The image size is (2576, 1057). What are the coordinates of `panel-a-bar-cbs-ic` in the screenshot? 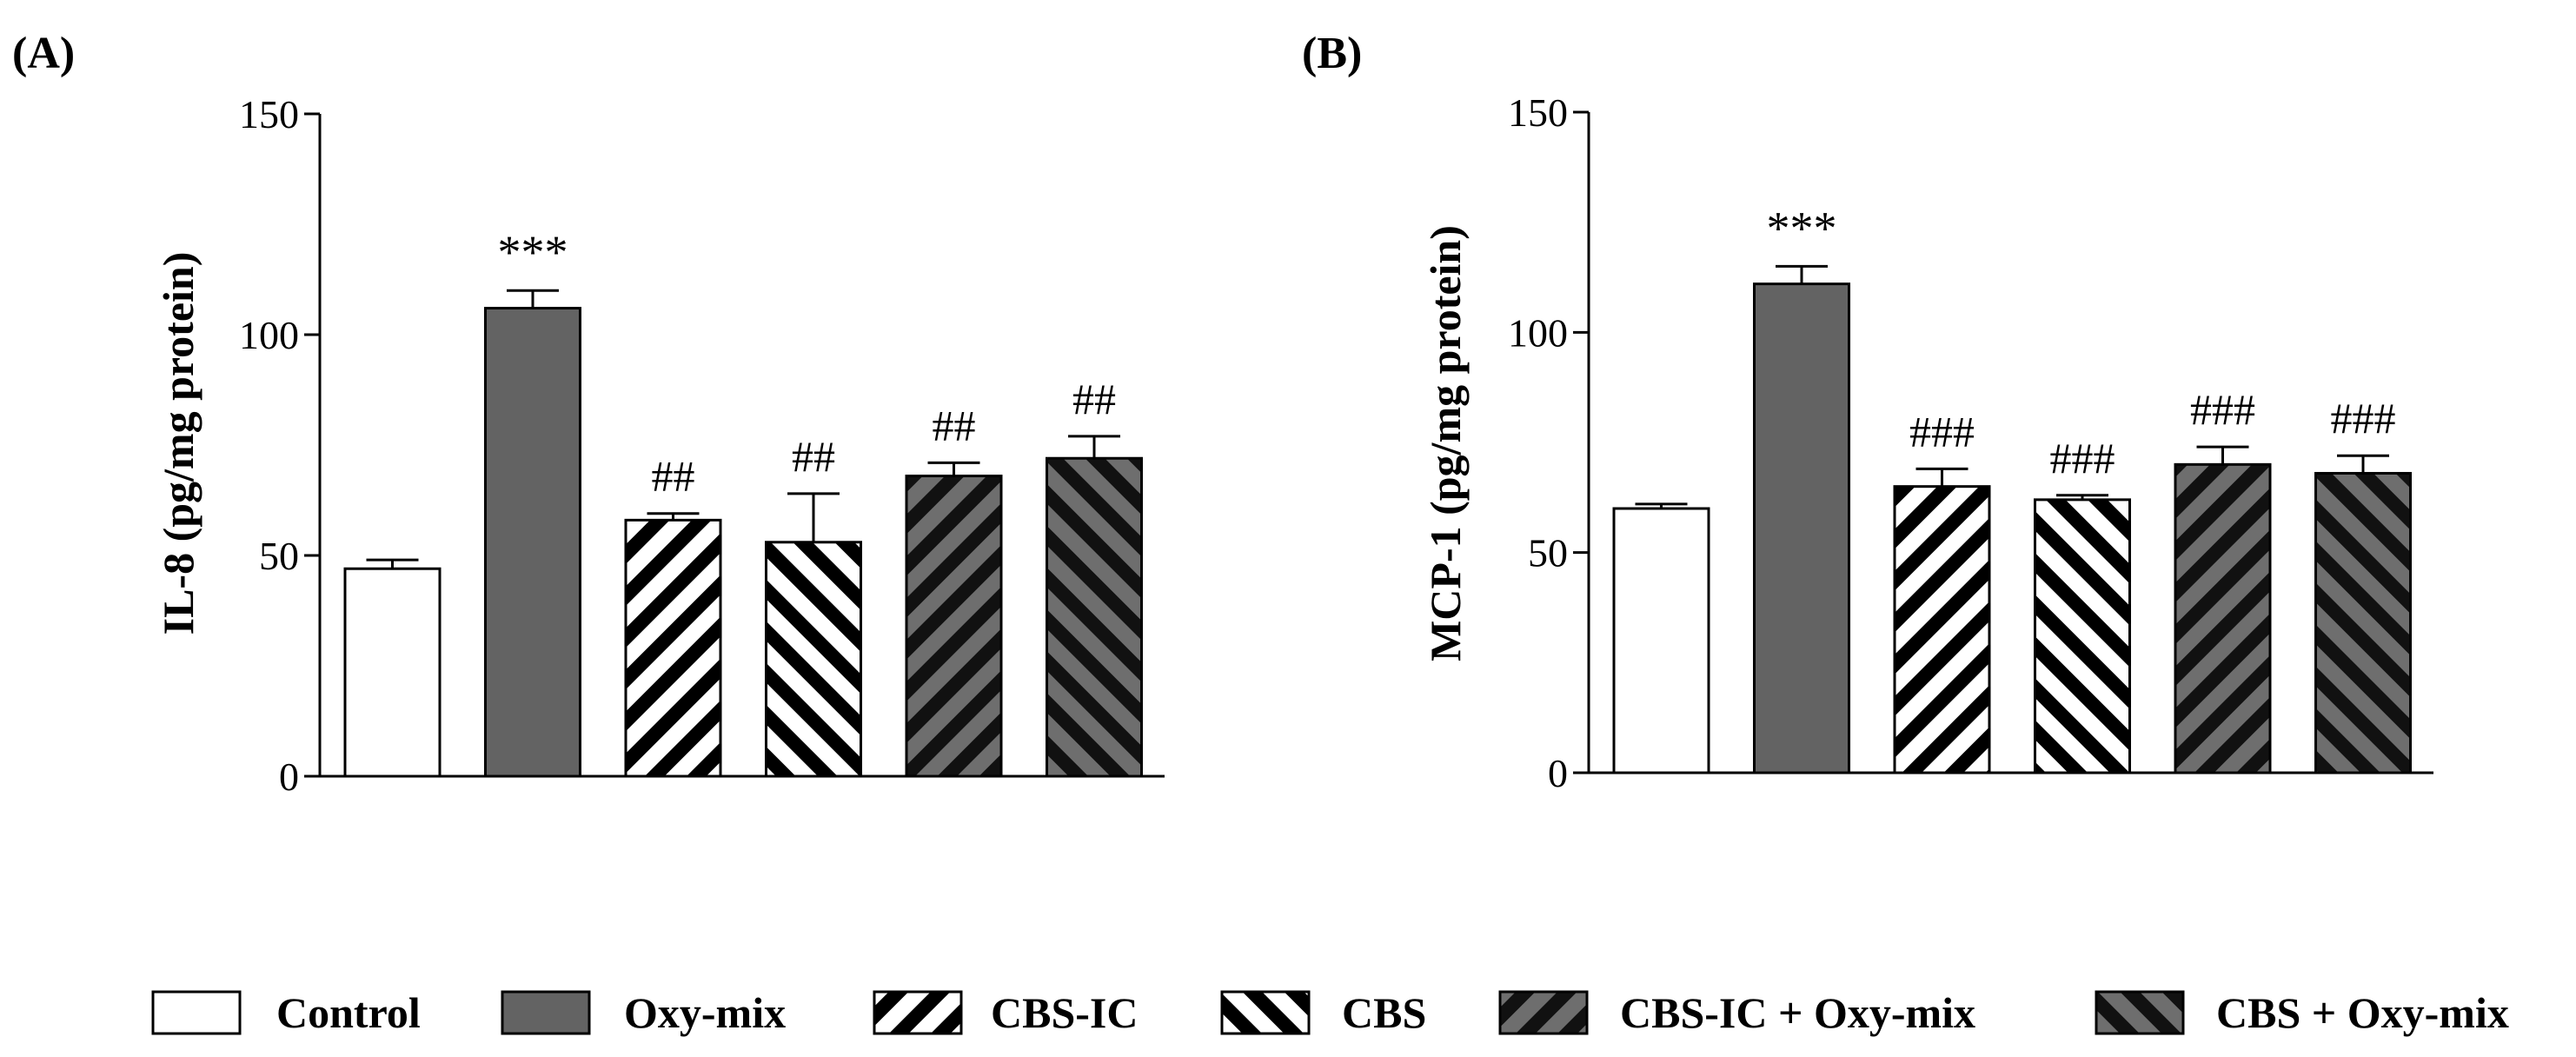 It's located at (673, 648).